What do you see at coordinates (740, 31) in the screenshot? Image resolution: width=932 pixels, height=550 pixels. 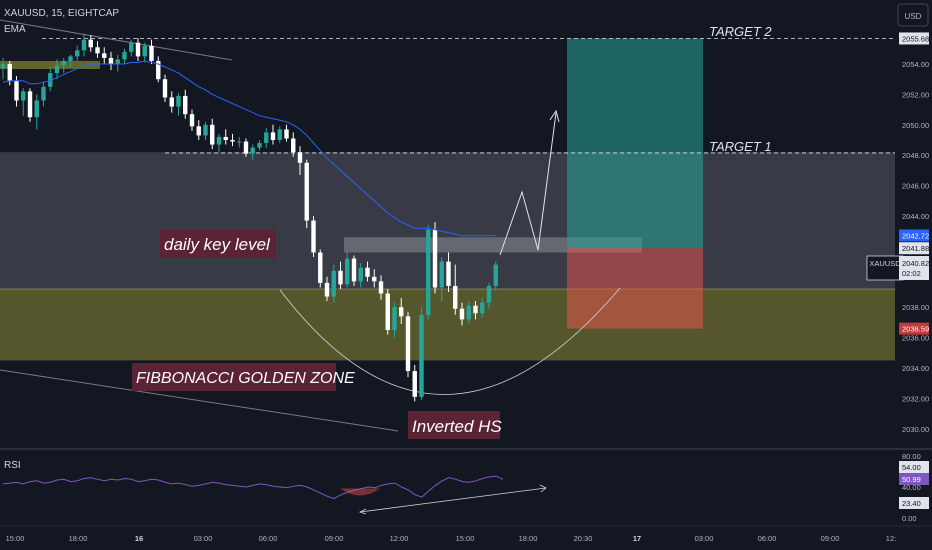 I see `target2-label: TARGET 2` at bounding box center [740, 31].